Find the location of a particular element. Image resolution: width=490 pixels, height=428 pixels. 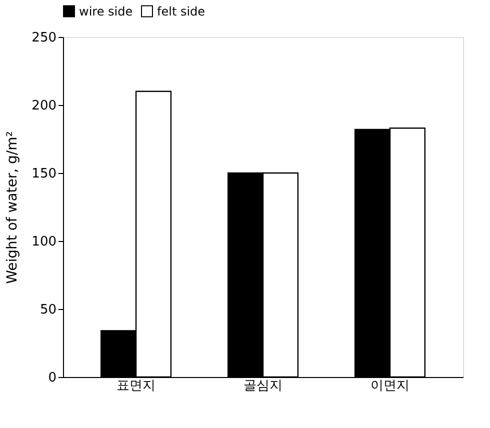

y-tick-label: 250 is located at coordinates (44, 38).